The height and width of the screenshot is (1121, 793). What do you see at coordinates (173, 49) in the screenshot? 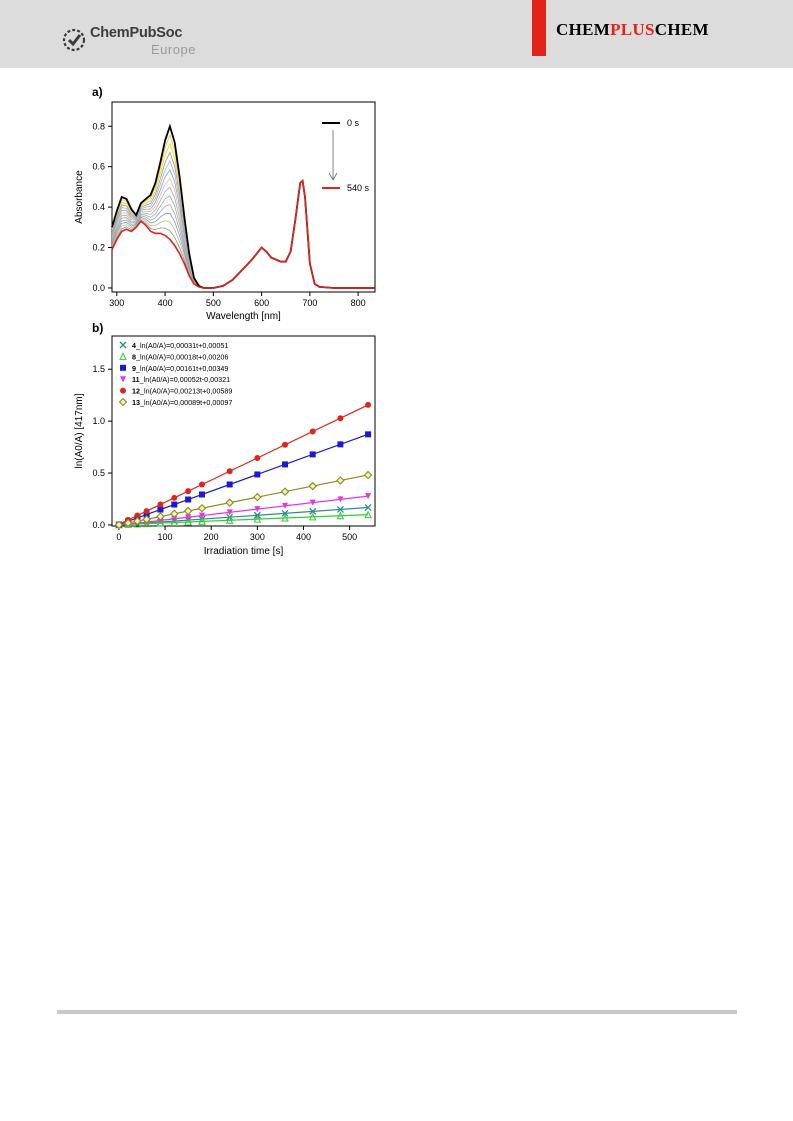
I see `publisher-region: Europe` at bounding box center [173, 49].